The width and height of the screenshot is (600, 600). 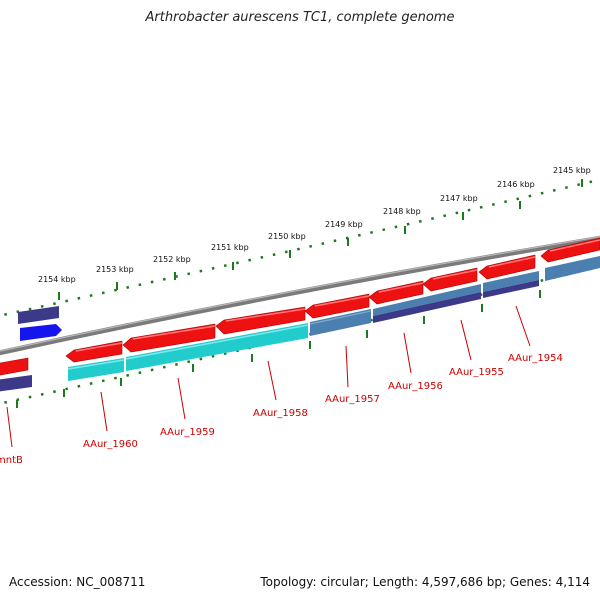 What do you see at coordinates (340, 322) in the screenshot?
I see `cds-bar-aaur-1957` at bounding box center [340, 322].